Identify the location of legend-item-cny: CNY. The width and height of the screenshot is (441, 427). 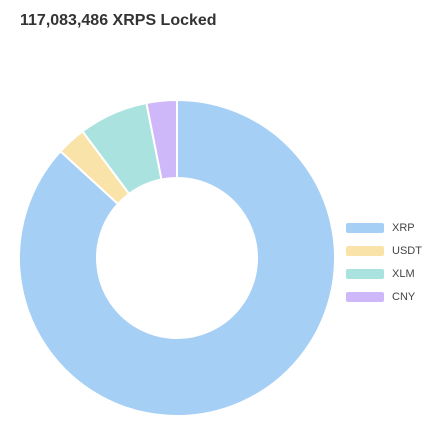
(384, 296).